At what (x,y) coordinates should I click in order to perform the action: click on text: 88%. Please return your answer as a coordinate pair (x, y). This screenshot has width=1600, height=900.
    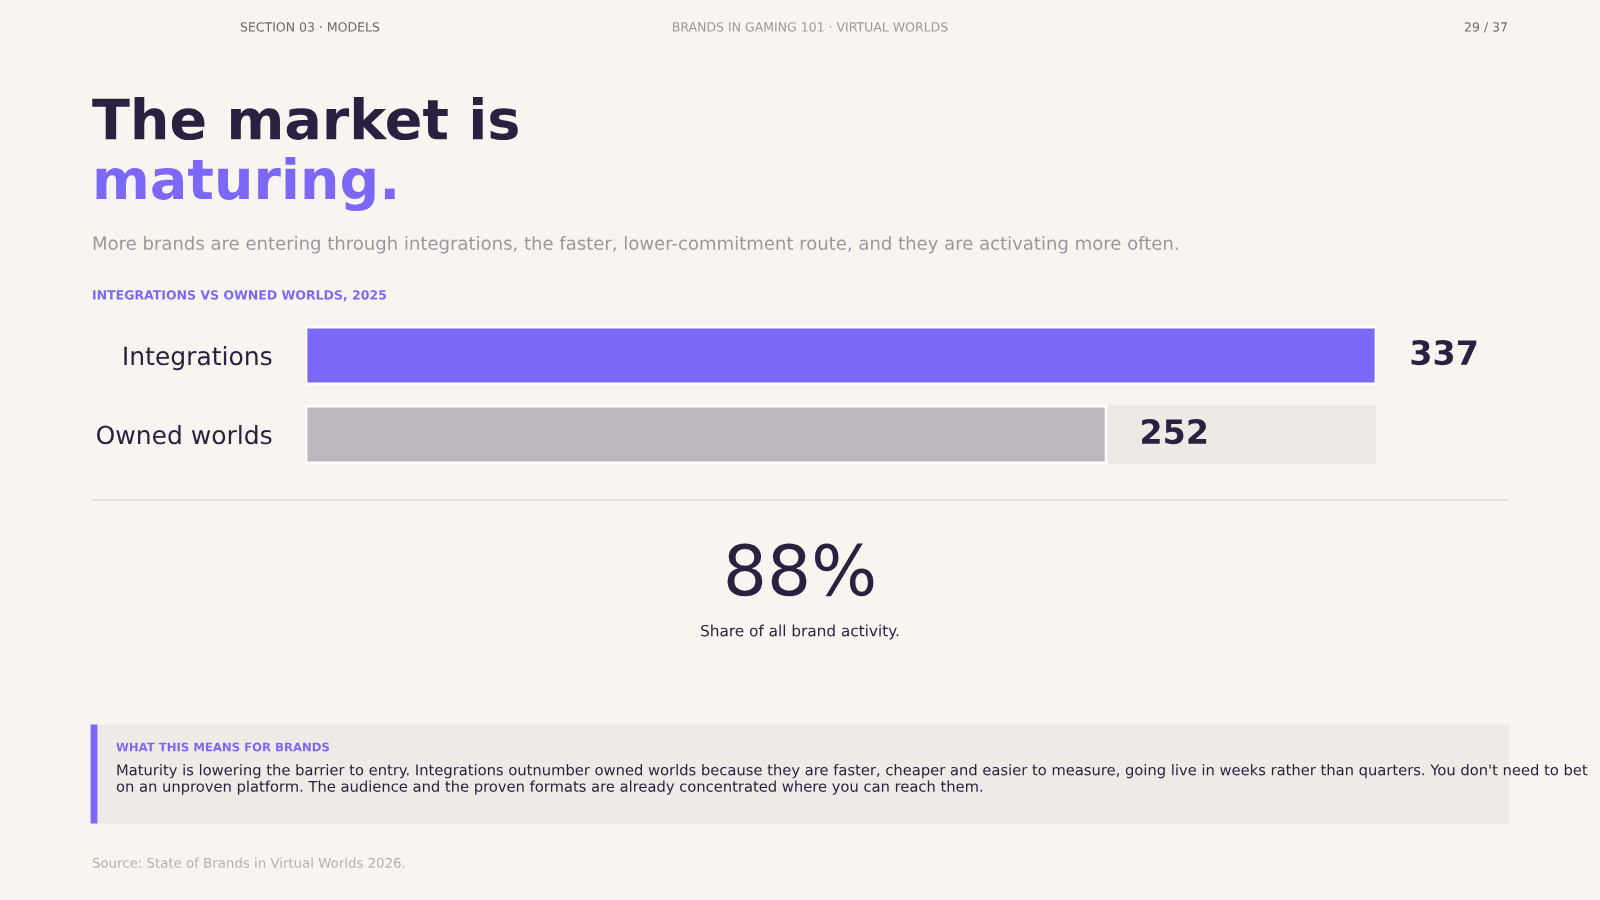
    Looking at the image, I should click on (800, 570).